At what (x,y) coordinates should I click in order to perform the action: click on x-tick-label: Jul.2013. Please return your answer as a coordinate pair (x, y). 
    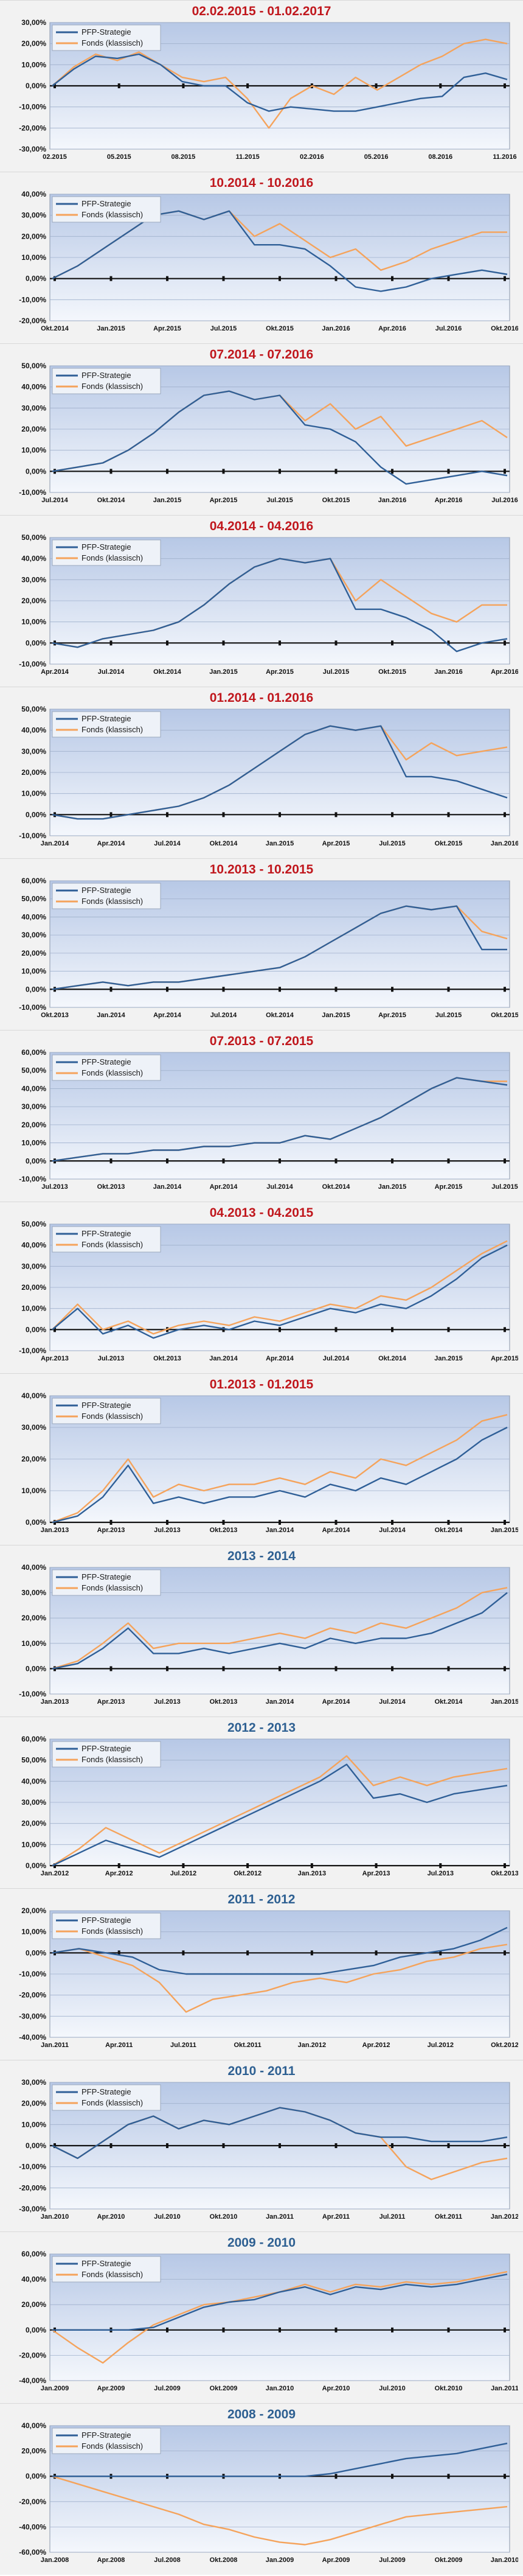
    Looking at the image, I should click on (111, 1358).